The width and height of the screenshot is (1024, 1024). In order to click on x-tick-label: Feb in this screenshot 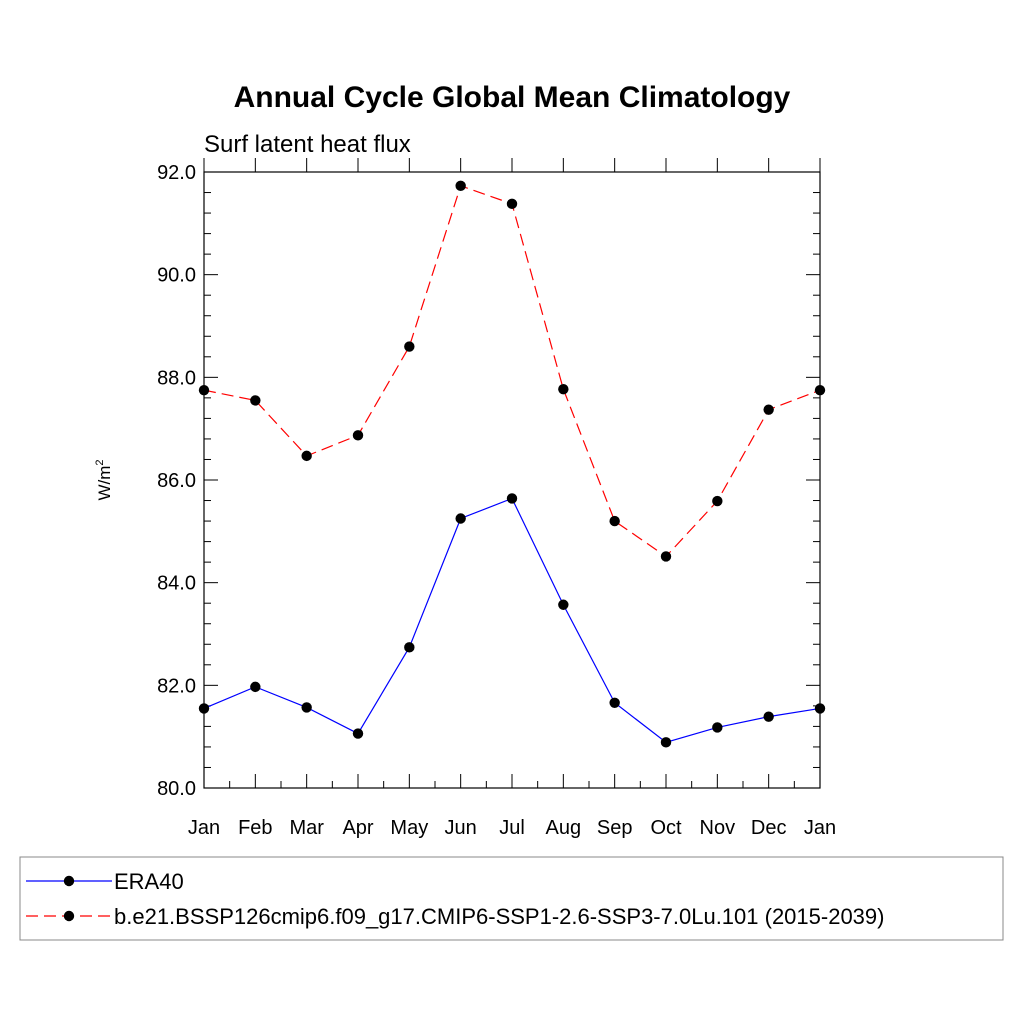, I will do `click(255, 828)`.